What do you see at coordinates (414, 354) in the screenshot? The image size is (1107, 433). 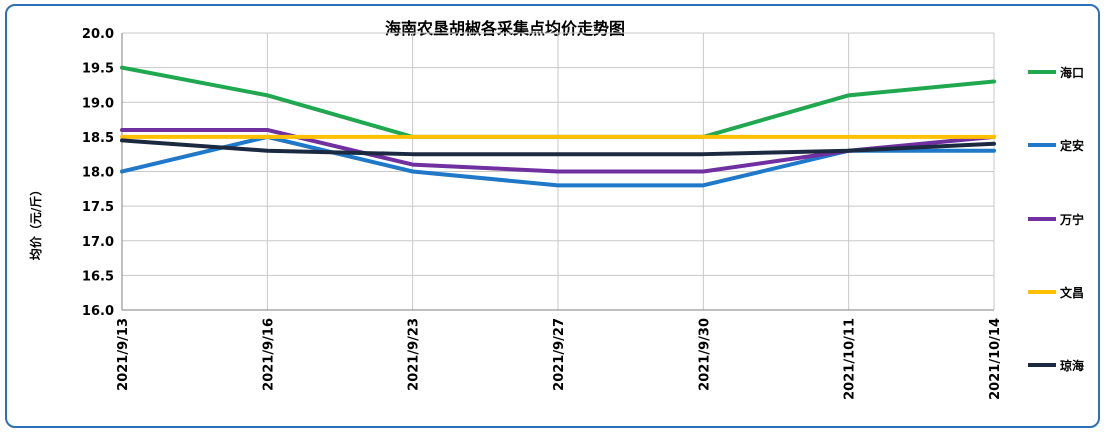 I see `x-tick-label: 2021/9/23` at bounding box center [414, 354].